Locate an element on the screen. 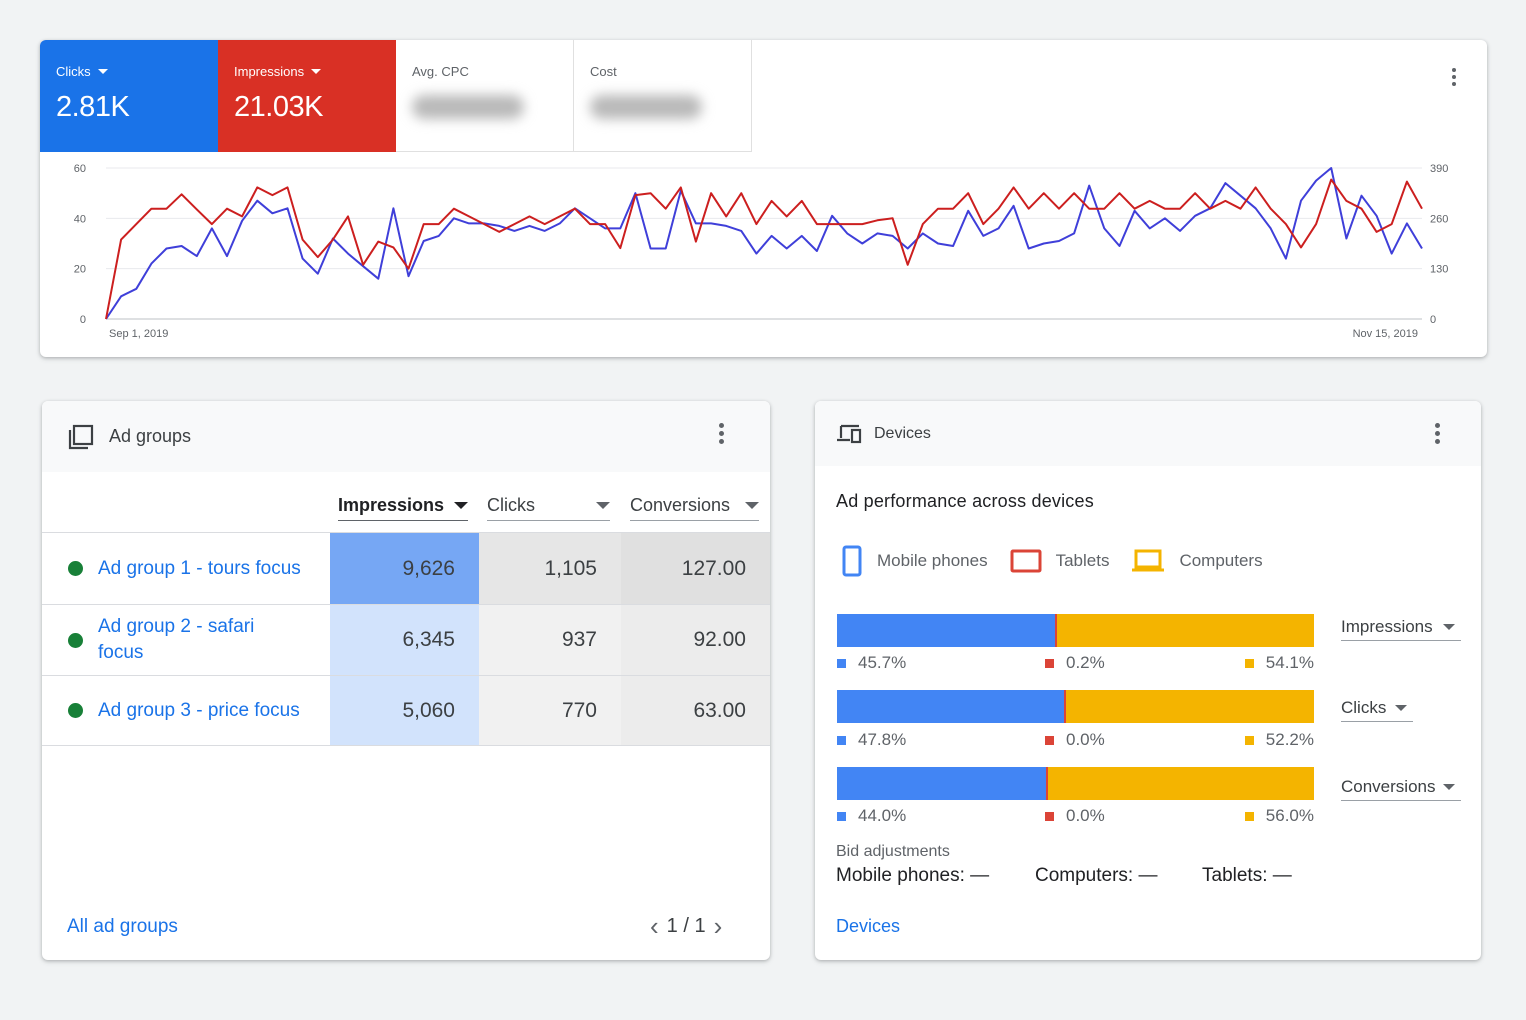 The height and width of the screenshot is (1020, 1526). impressions-percent-row: 45.7% 0.2% 54.1% is located at coordinates (1075, 663).